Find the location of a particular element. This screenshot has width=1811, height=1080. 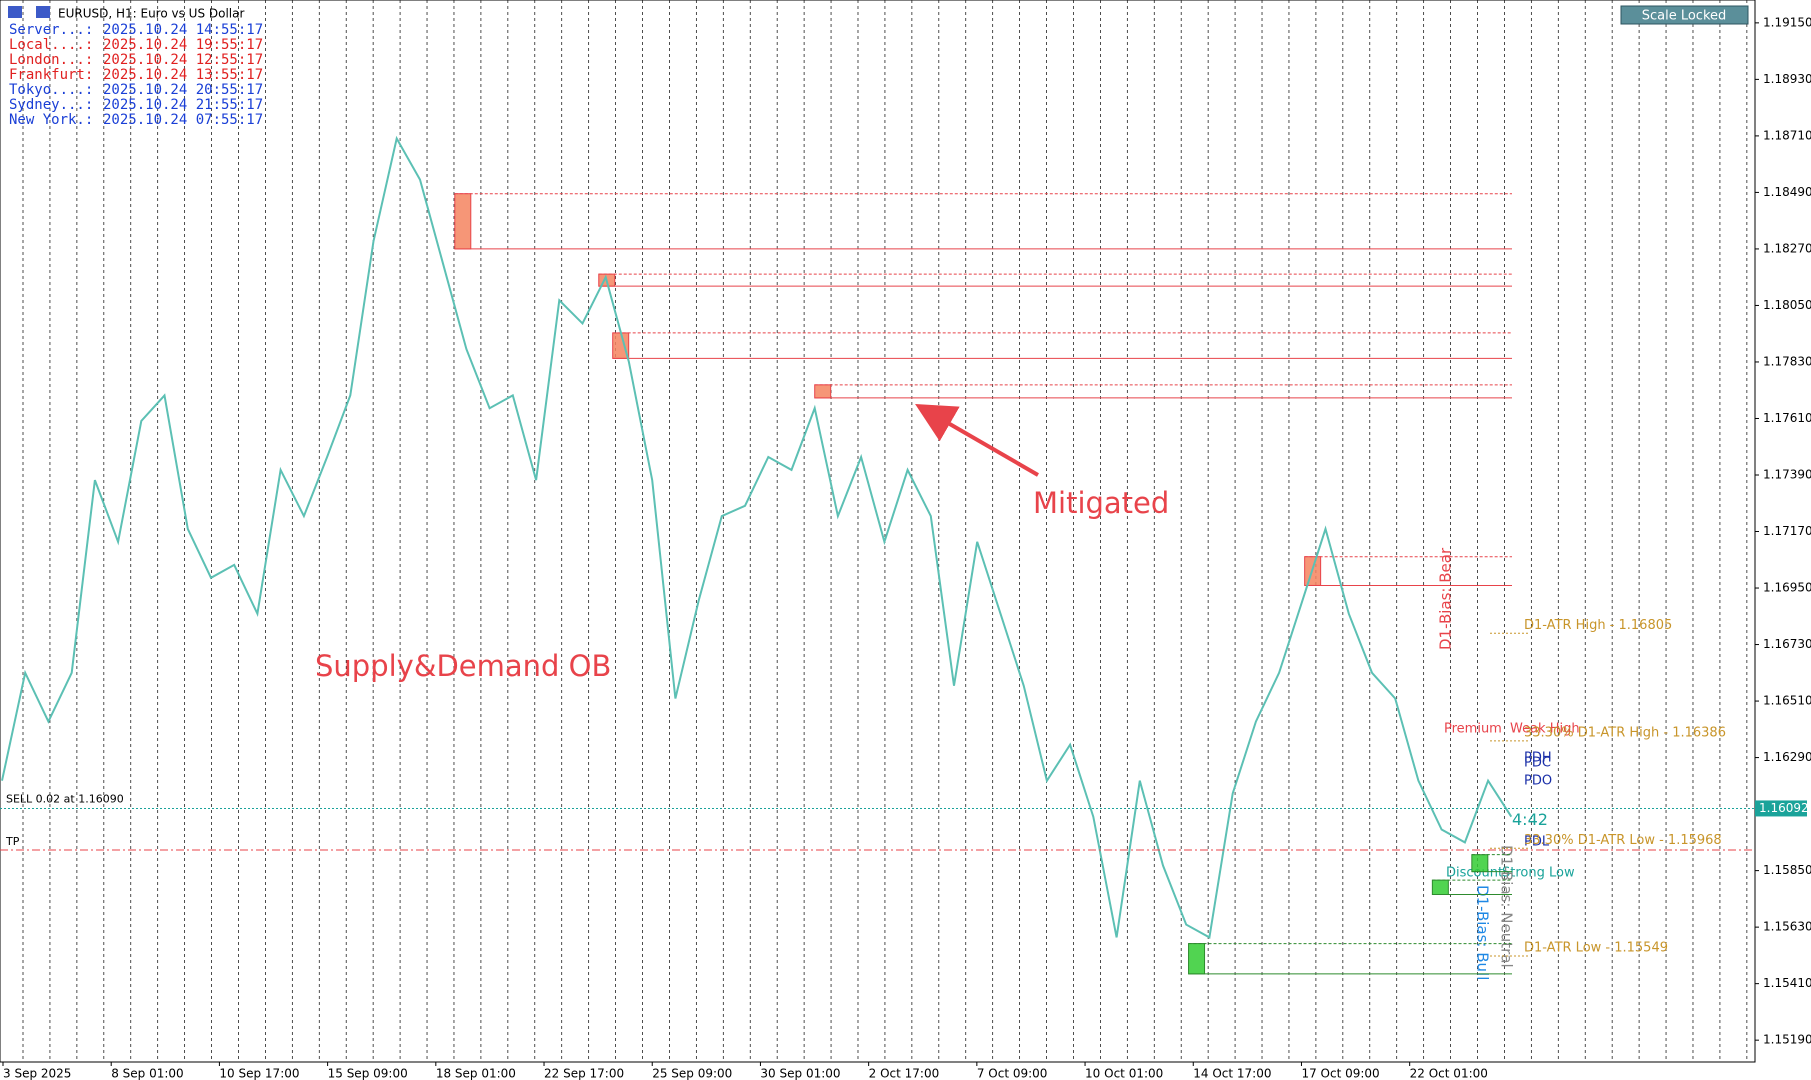

x-tick-label: 7 Oct 09:00 is located at coordinates (1012, 1073).